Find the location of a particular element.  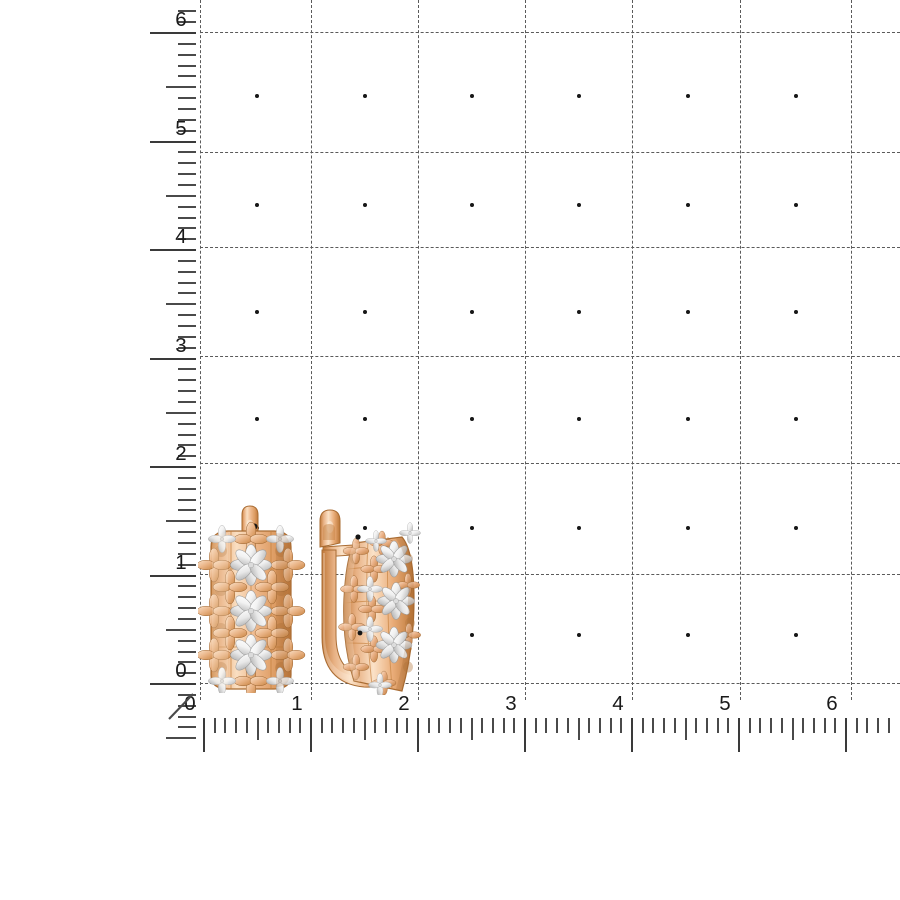

vertical-ruler-label-2: 2 is located at coordinates (181, 453).